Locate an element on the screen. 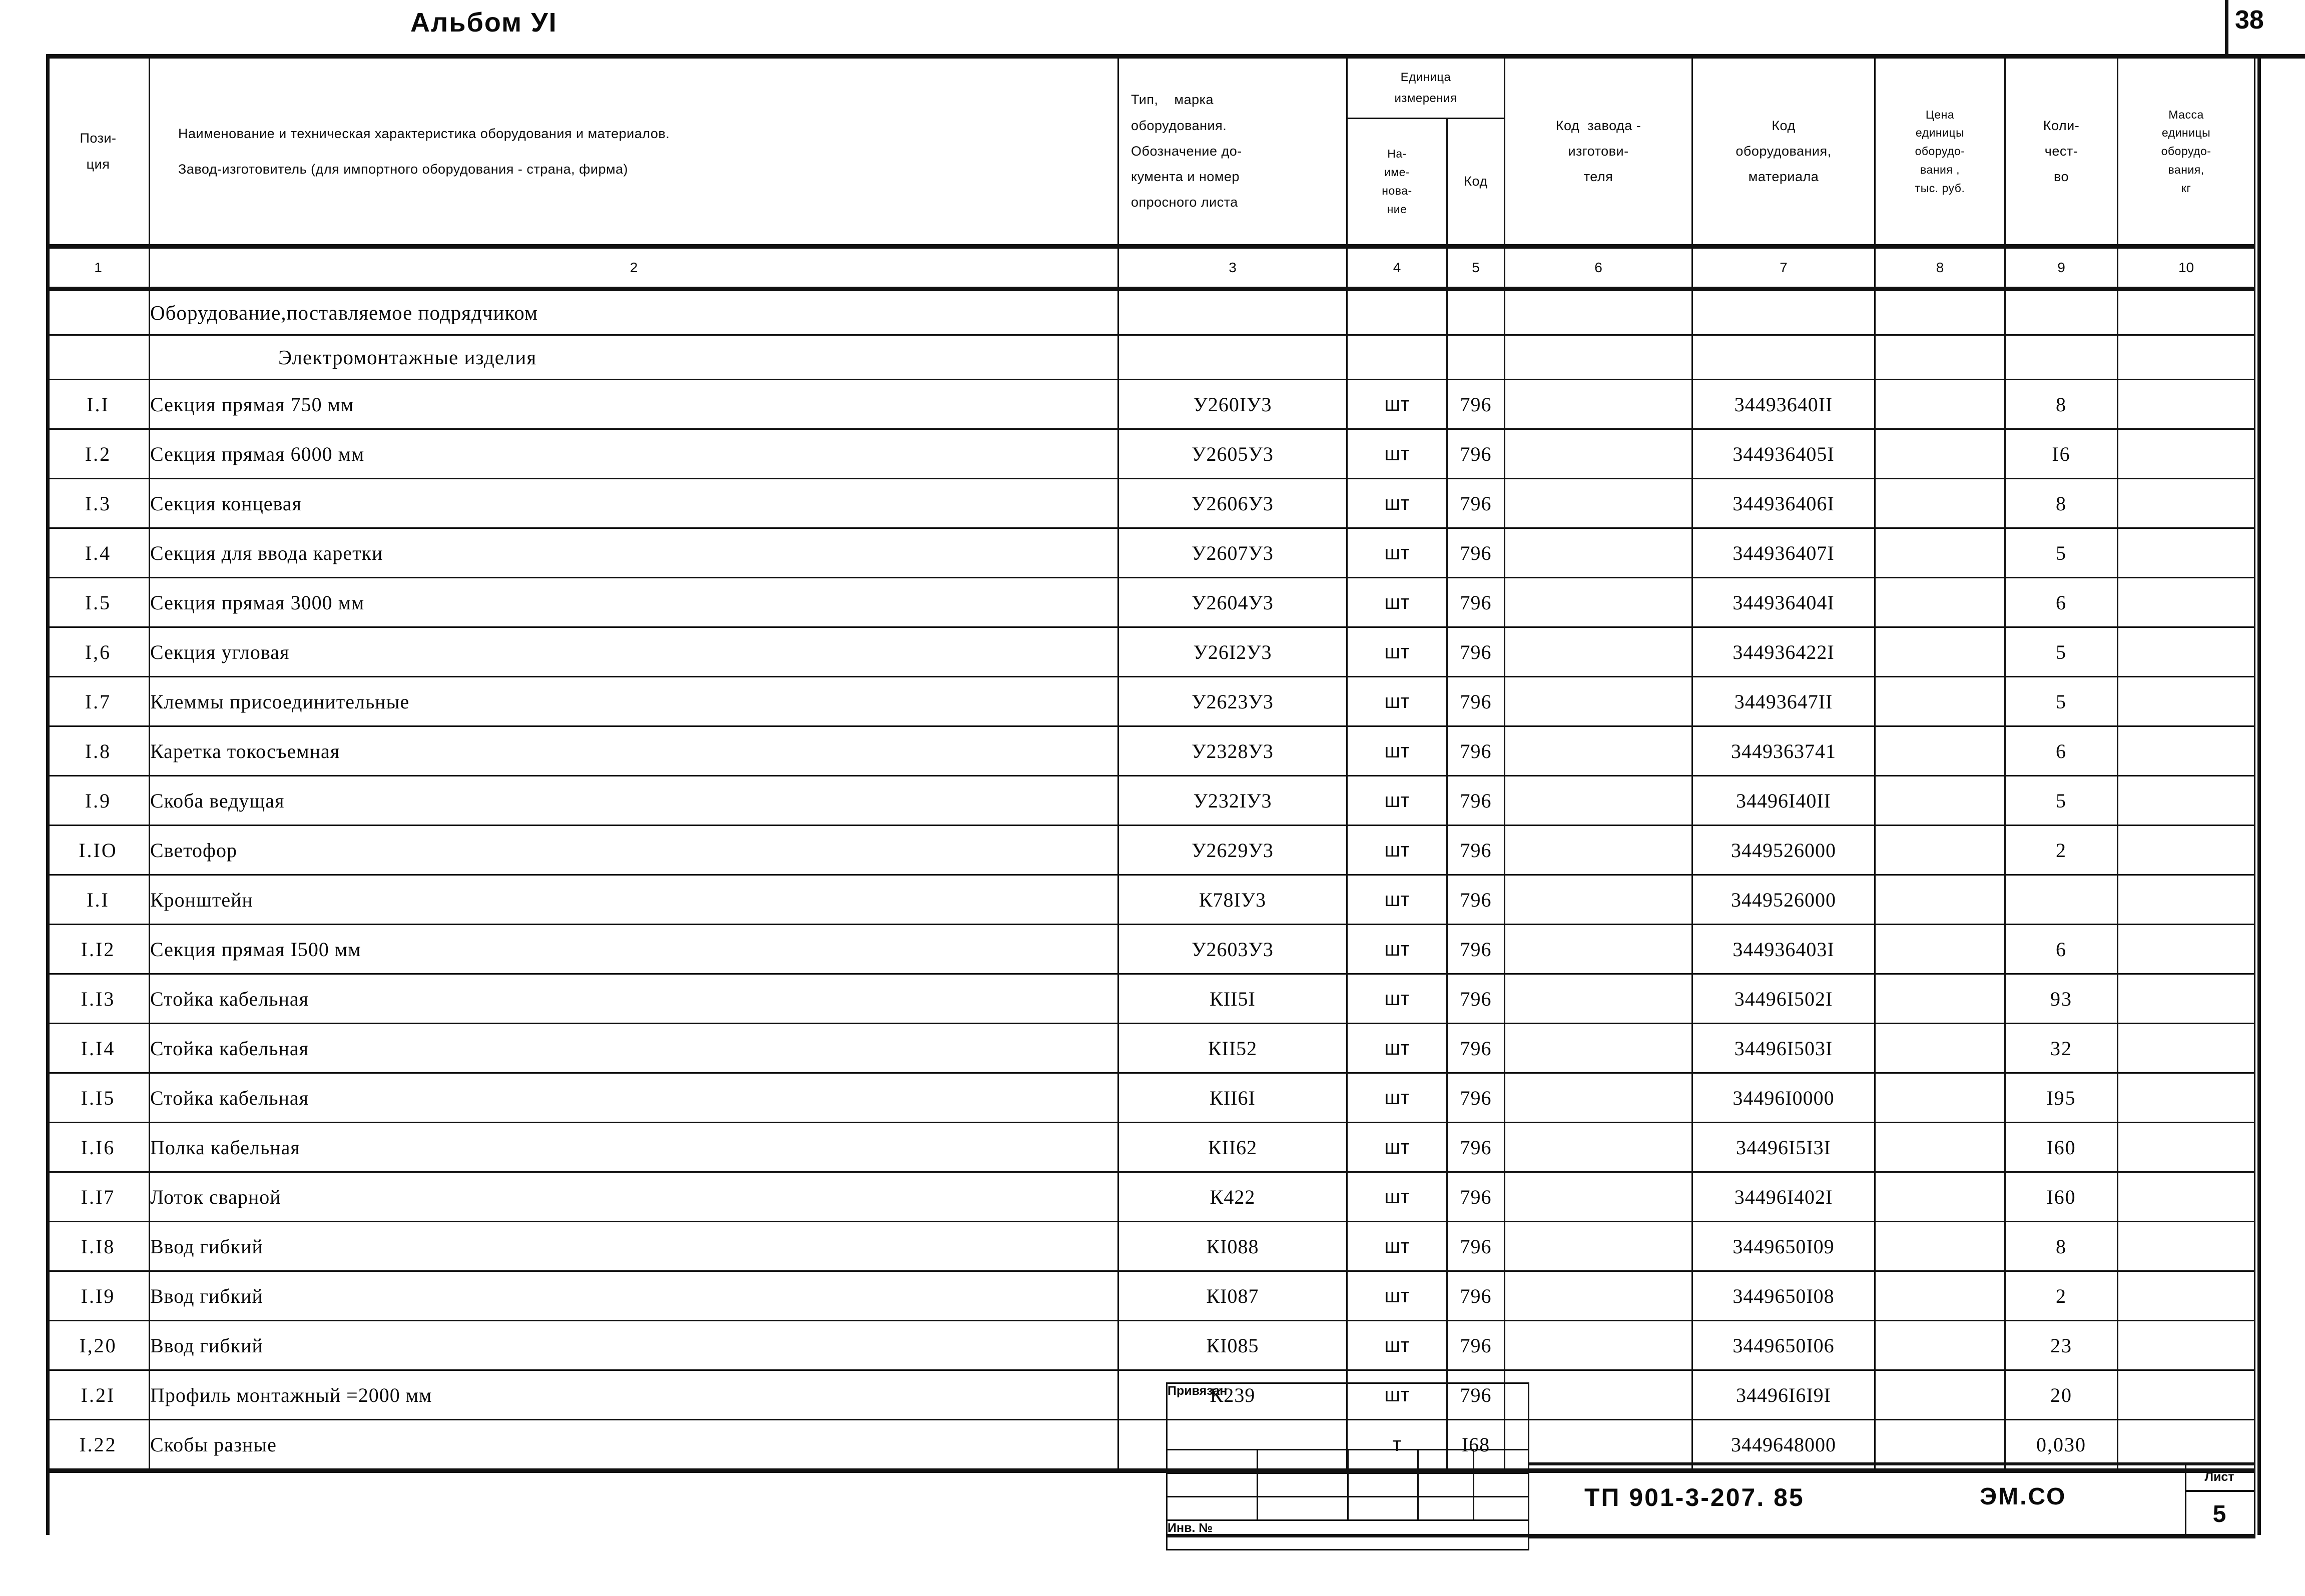  cell-eq_code: 344936422I is located at coordinates (1783, 651).